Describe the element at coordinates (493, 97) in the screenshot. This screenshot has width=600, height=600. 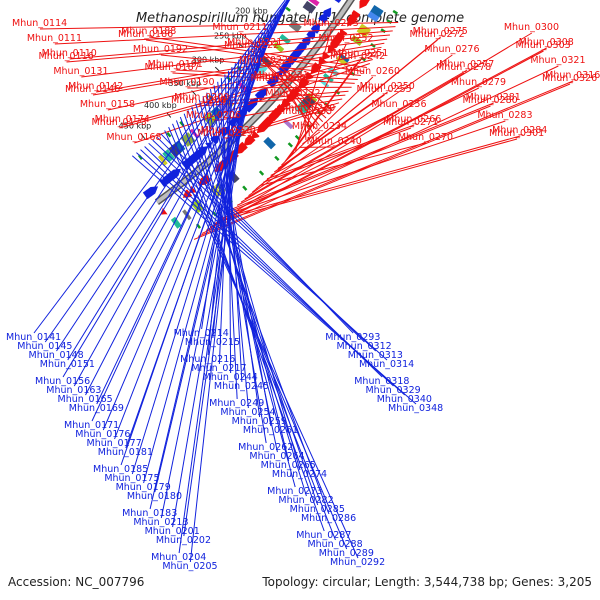
I see `forward-gene-label: Mhun_0281` at that location.